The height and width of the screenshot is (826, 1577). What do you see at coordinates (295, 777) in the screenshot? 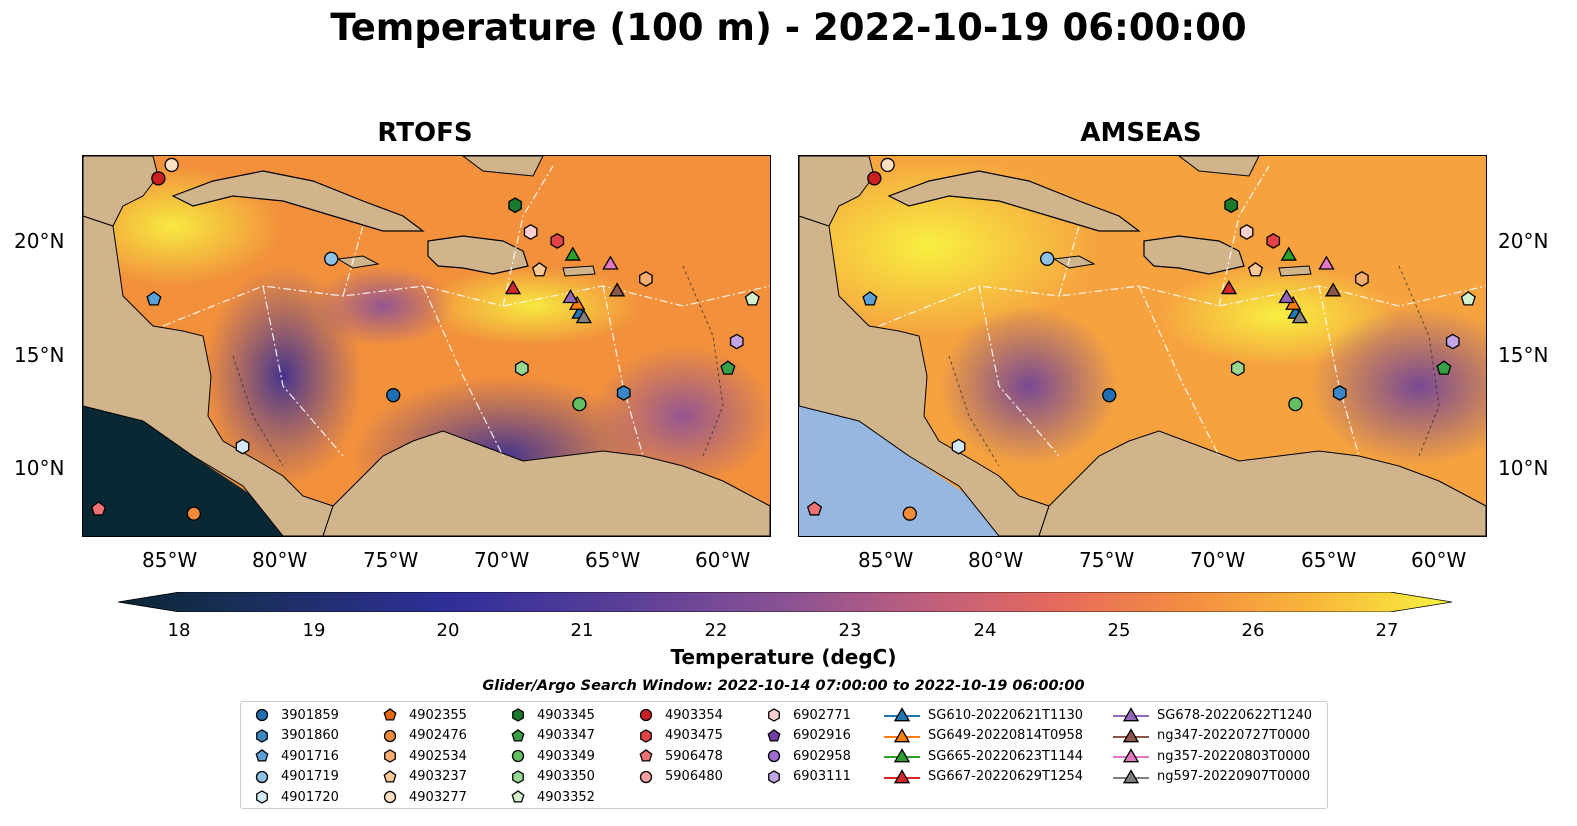
I see `legend-item: 4901719` at bounding box center [295, 777].